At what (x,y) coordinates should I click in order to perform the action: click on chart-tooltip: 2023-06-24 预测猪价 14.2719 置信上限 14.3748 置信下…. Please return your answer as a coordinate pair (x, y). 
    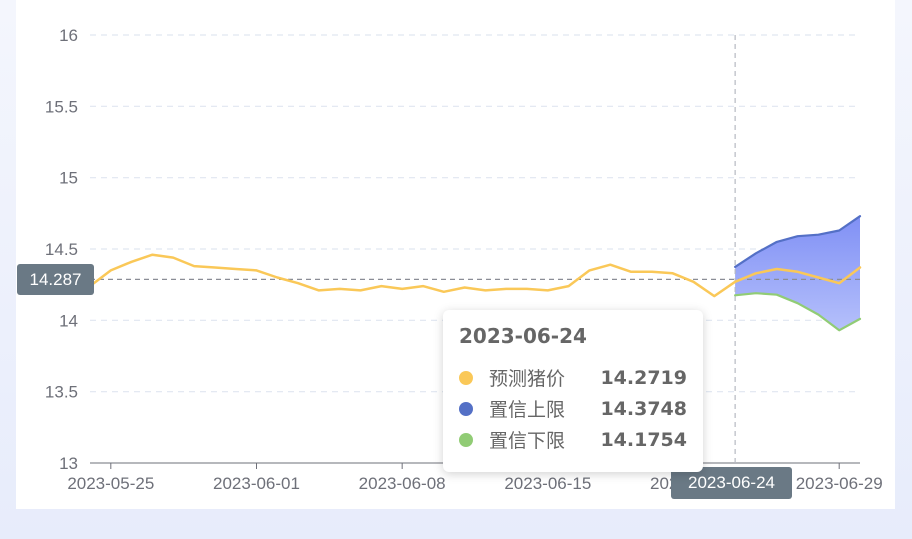
    Looking at the image, I should click on (573, 391).